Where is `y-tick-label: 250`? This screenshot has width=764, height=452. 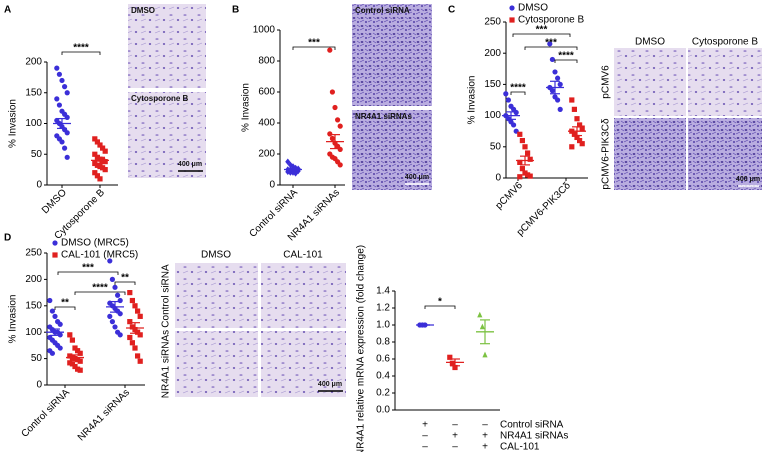
y-tick-label: 250 is located at coordinates (33, 253).